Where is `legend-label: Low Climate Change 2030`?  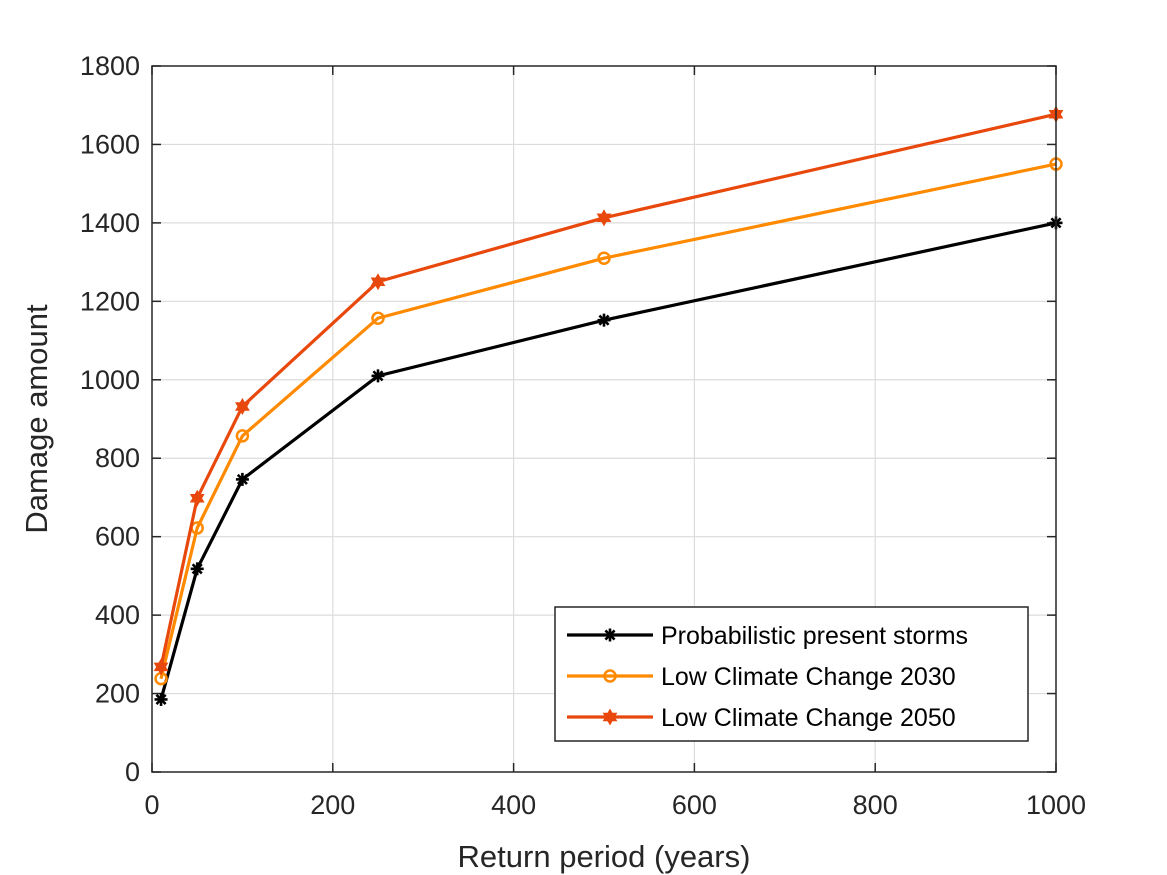
legend-label: Low Climate Change 2030 is located at coordinates (808, 677).